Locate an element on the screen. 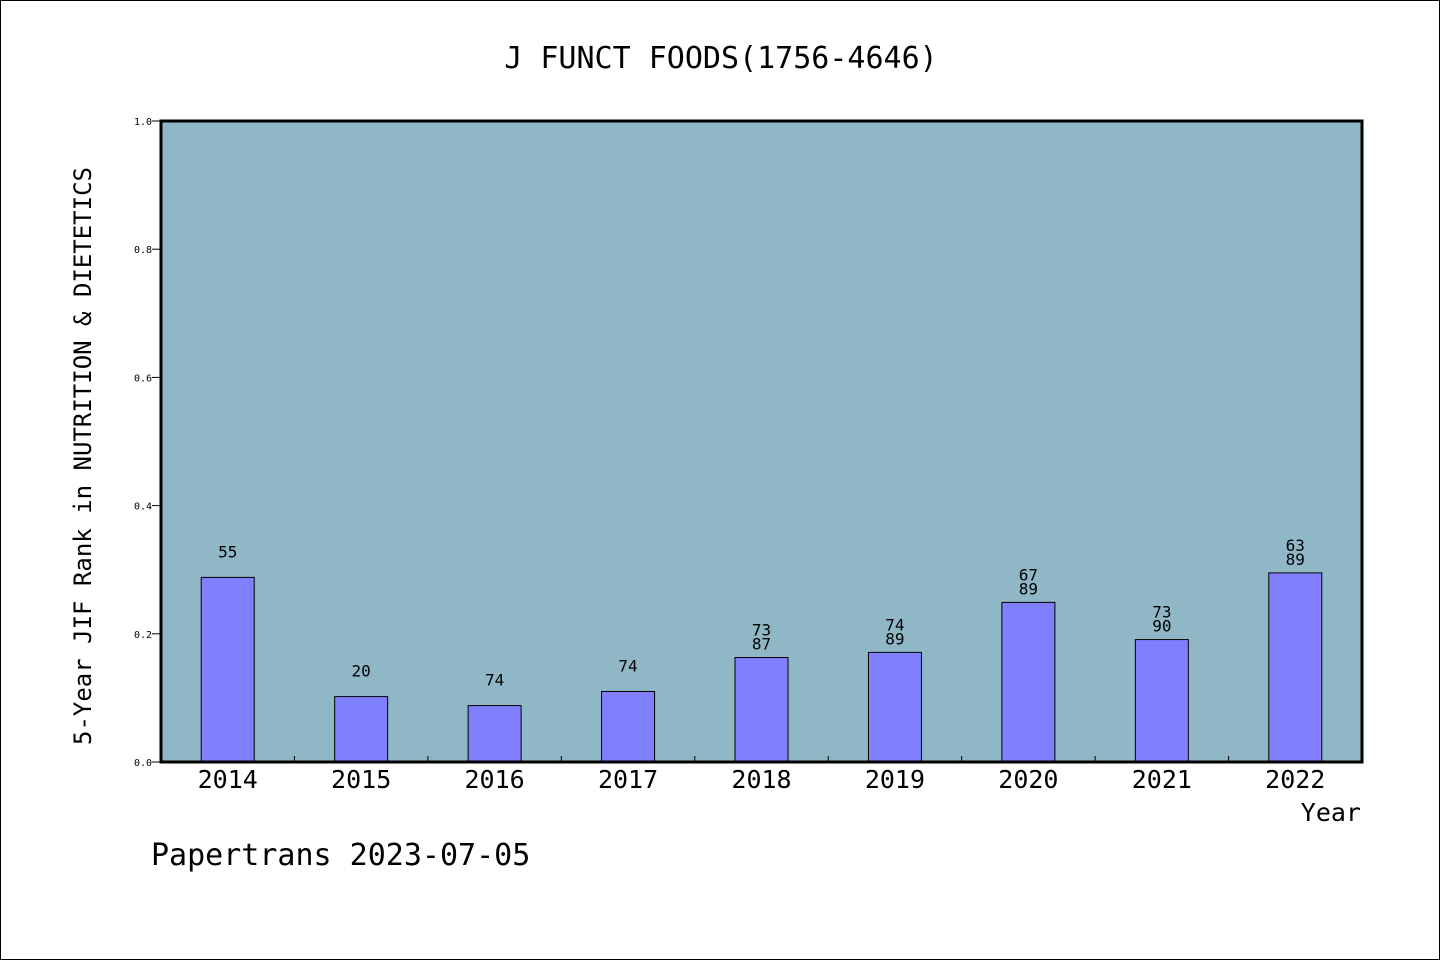 This screenshot has width=1440, height=960. data-label: 63 is located at coordinates (1295, 545).